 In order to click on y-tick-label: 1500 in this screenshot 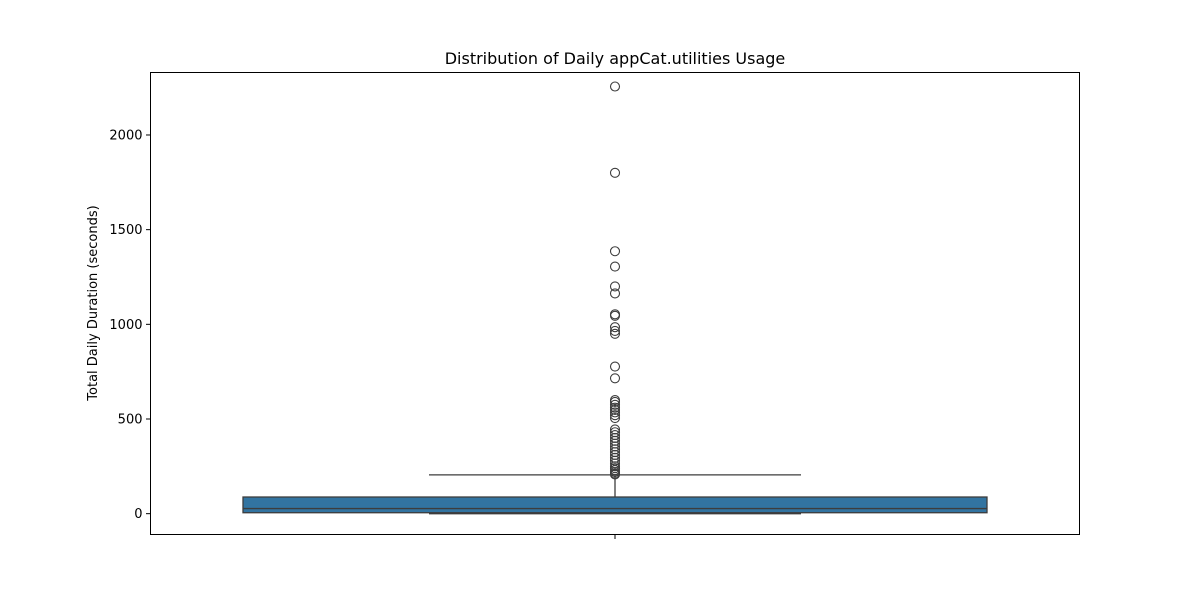, I will do `click(125, 230)`.